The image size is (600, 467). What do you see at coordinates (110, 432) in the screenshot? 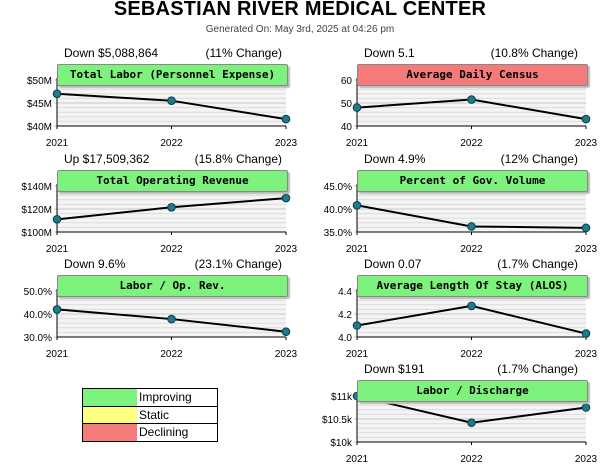
I see `legend-swatch-declining` at bounding box center [110, 432].